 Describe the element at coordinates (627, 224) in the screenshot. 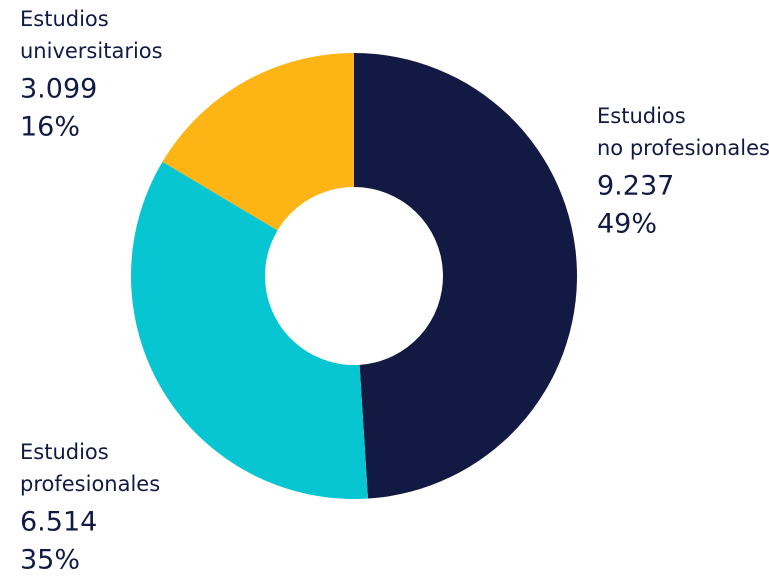

I see `percent-label: 49%` at that location.